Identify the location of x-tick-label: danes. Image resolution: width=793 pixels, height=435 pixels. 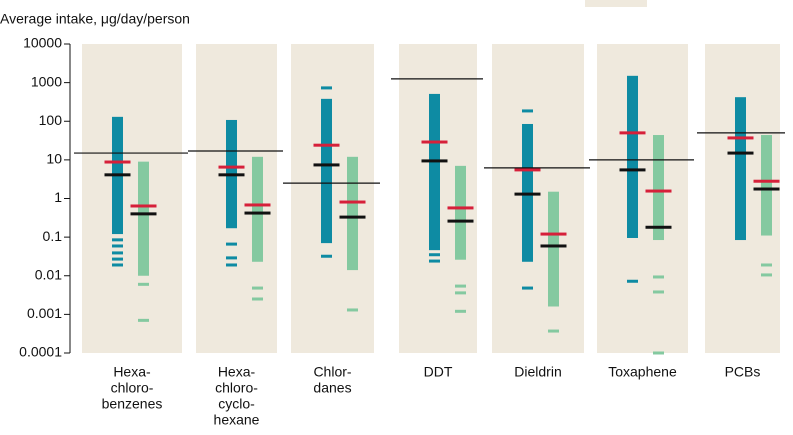
(332, 388).